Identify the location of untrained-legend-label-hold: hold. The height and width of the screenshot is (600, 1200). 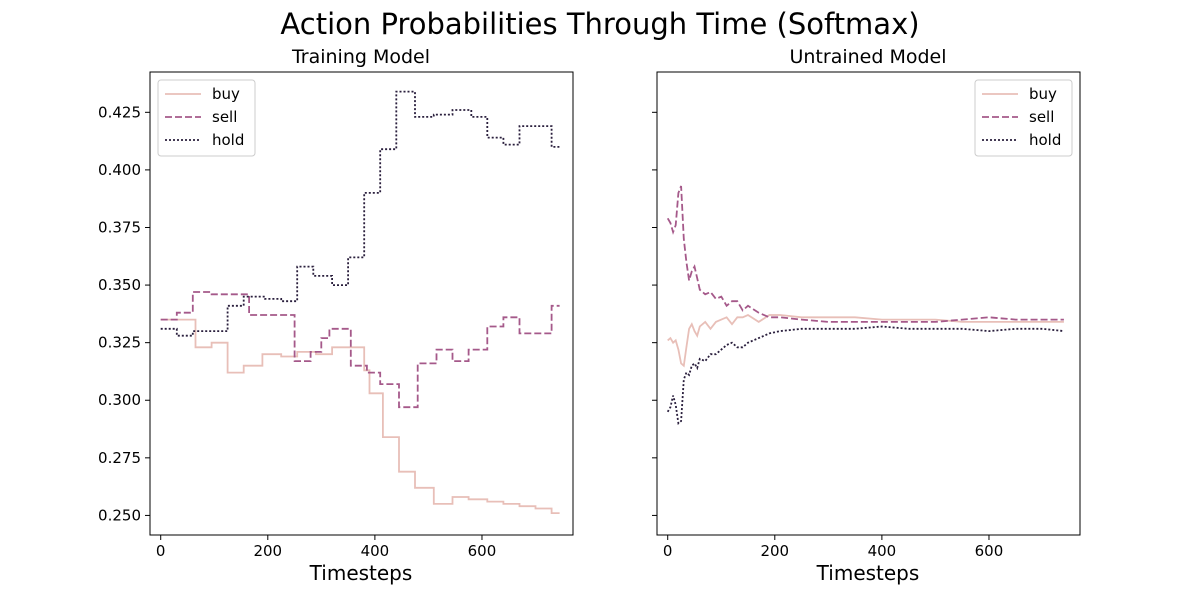
(1045, 140).